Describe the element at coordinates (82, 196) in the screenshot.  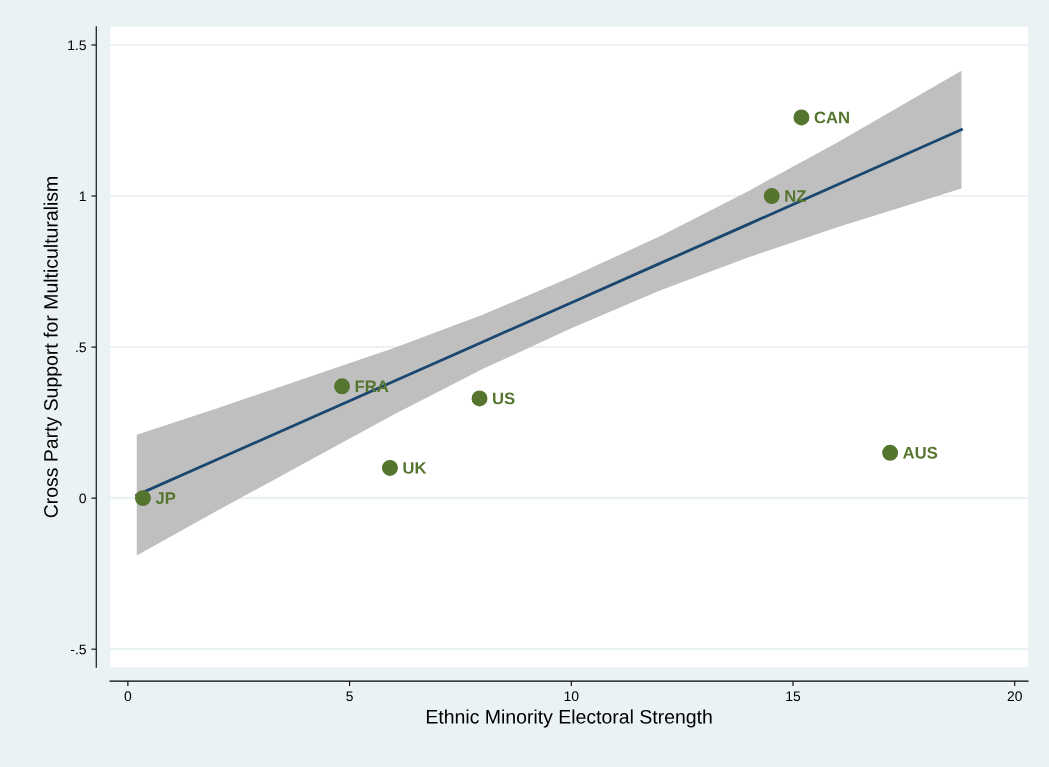
I see `y-tick-label: 1` at that location.